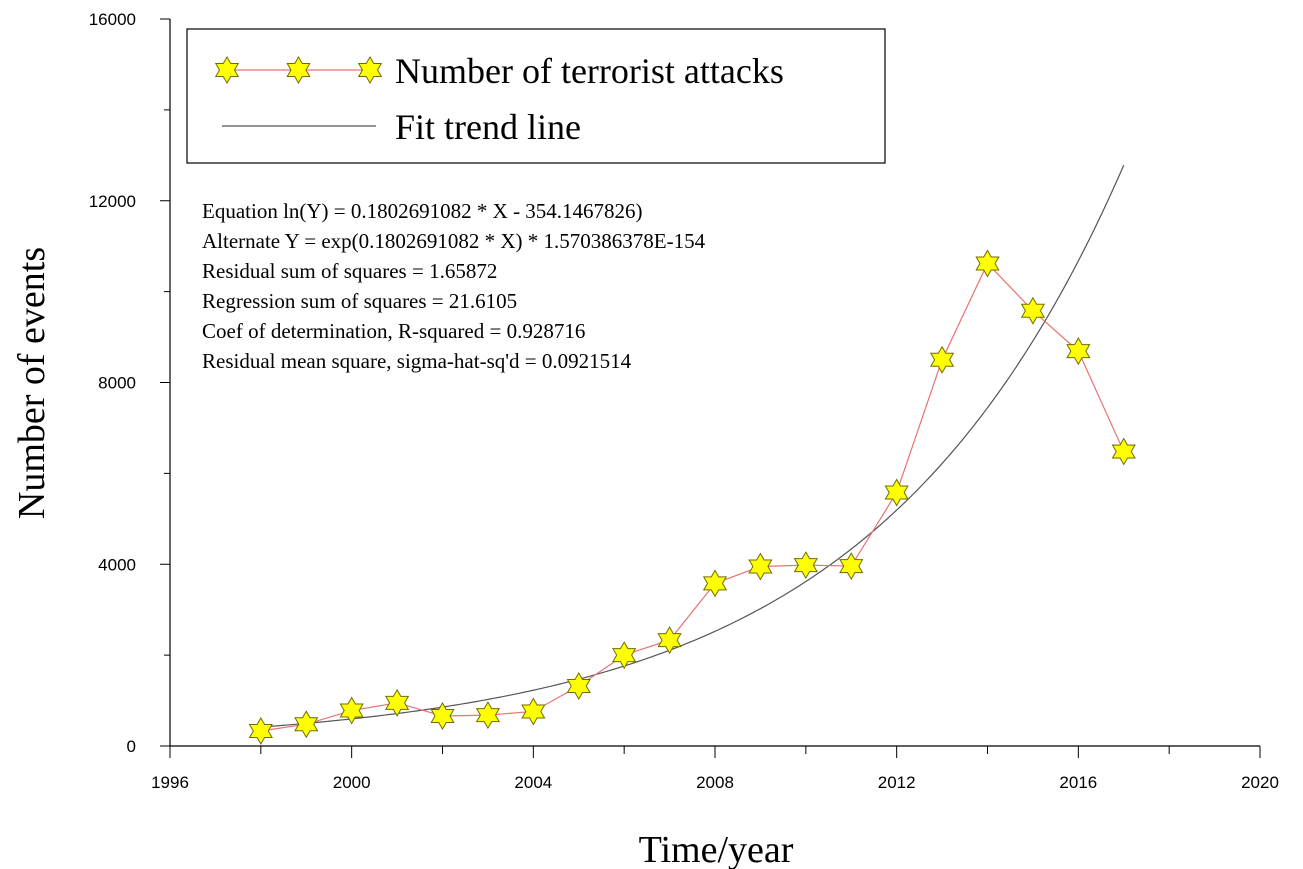  Describe the element at coordinates (349, 271) in the screenshot. I see `fit-statistic-line: Residual sum of squares = 1.65872` at that location.